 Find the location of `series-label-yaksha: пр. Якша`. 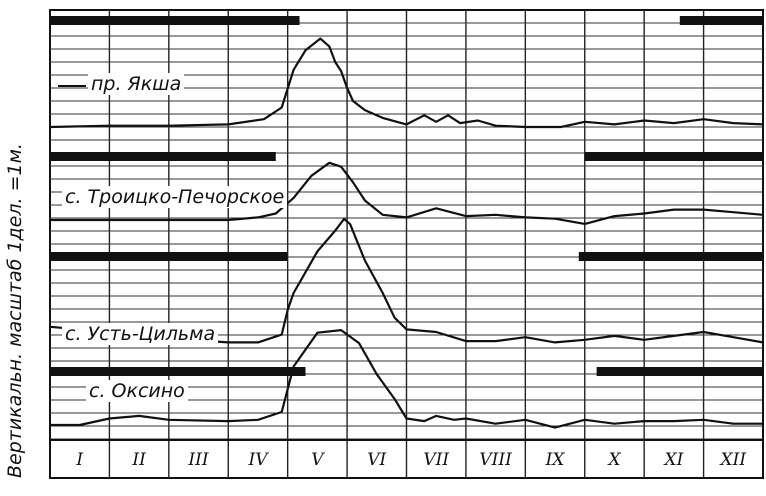

series-label-yaksha: пр. Якша is located at coordinates (136, 84).